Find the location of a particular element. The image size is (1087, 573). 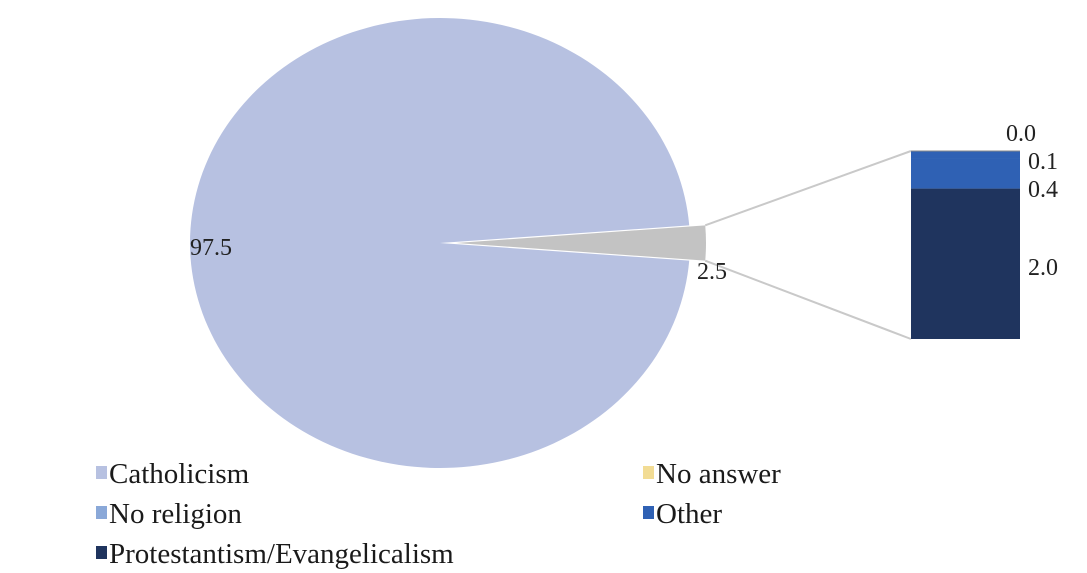

legend-item-other: Other is located at coordinates (682, 514).